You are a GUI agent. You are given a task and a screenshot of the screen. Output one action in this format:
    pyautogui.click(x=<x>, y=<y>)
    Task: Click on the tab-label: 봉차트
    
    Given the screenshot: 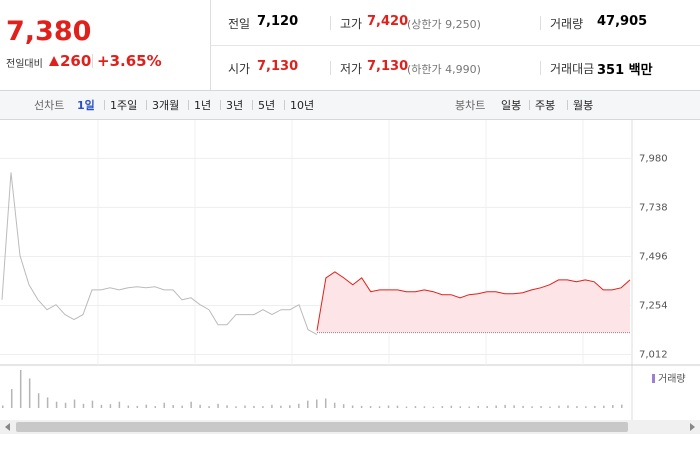 What is the action you would take?
    pyautogui.click(x=470, y=105)
    